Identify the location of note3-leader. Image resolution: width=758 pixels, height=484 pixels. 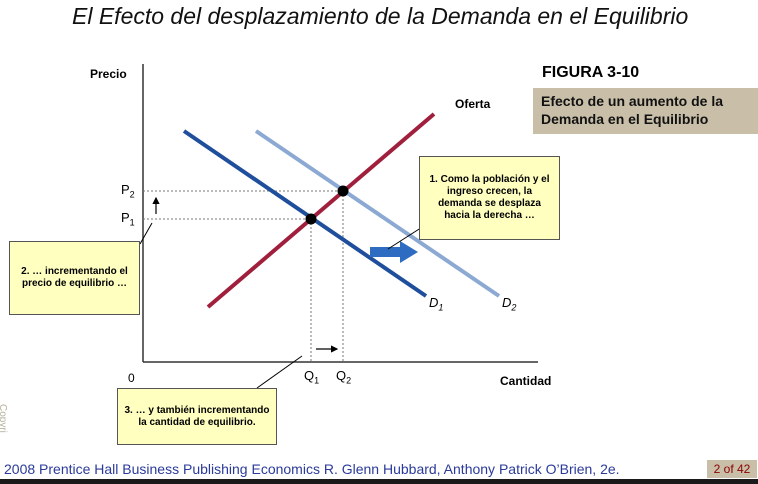
(279, 372).